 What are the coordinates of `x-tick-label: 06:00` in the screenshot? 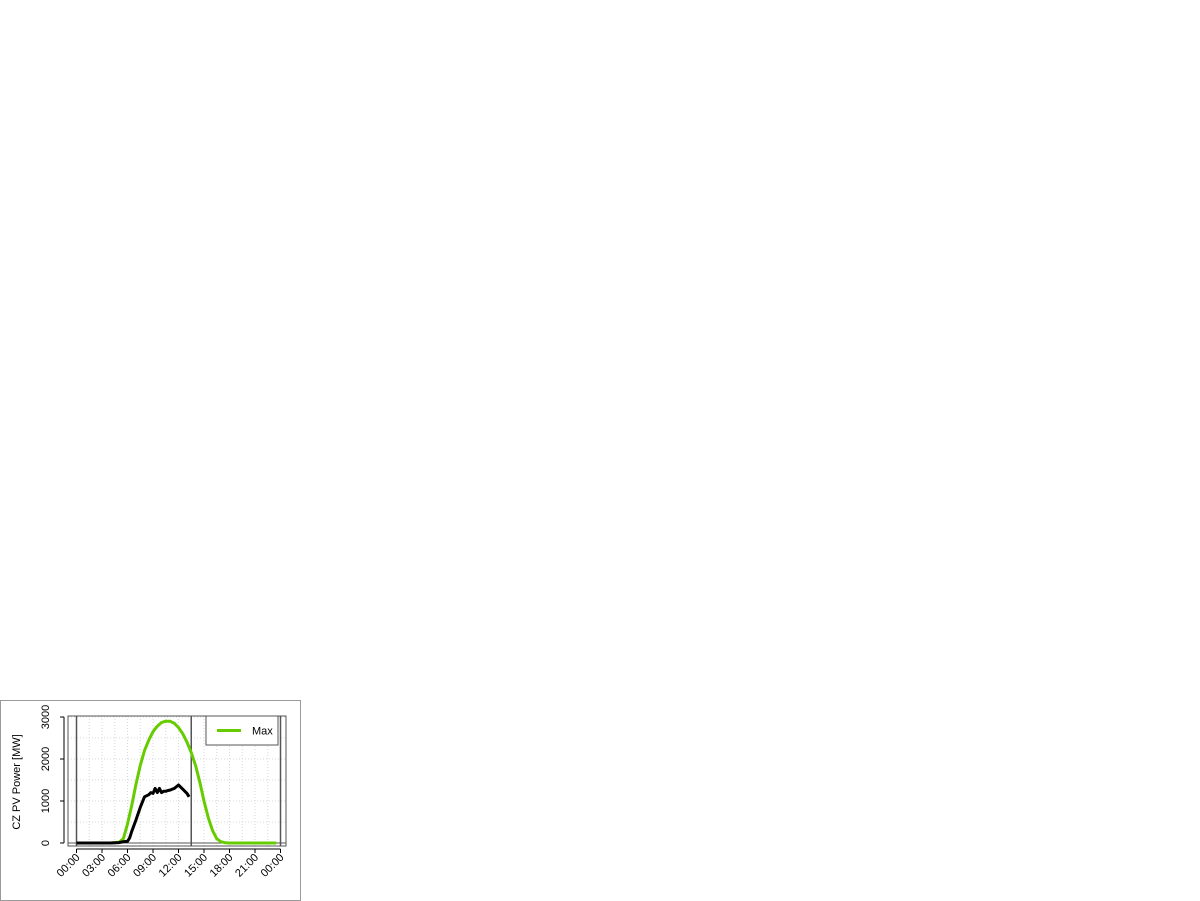 It's located at (120, 866).